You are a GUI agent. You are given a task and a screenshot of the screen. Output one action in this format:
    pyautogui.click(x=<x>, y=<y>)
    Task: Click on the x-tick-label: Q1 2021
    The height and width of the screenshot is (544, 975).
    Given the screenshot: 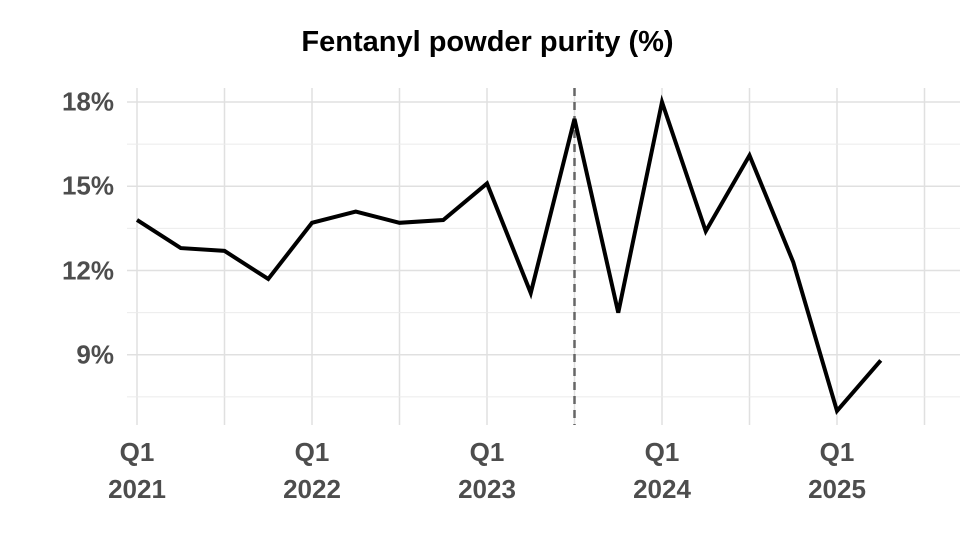 What is the action you would take?
    pyautogui.click(x=137, y=470)
    